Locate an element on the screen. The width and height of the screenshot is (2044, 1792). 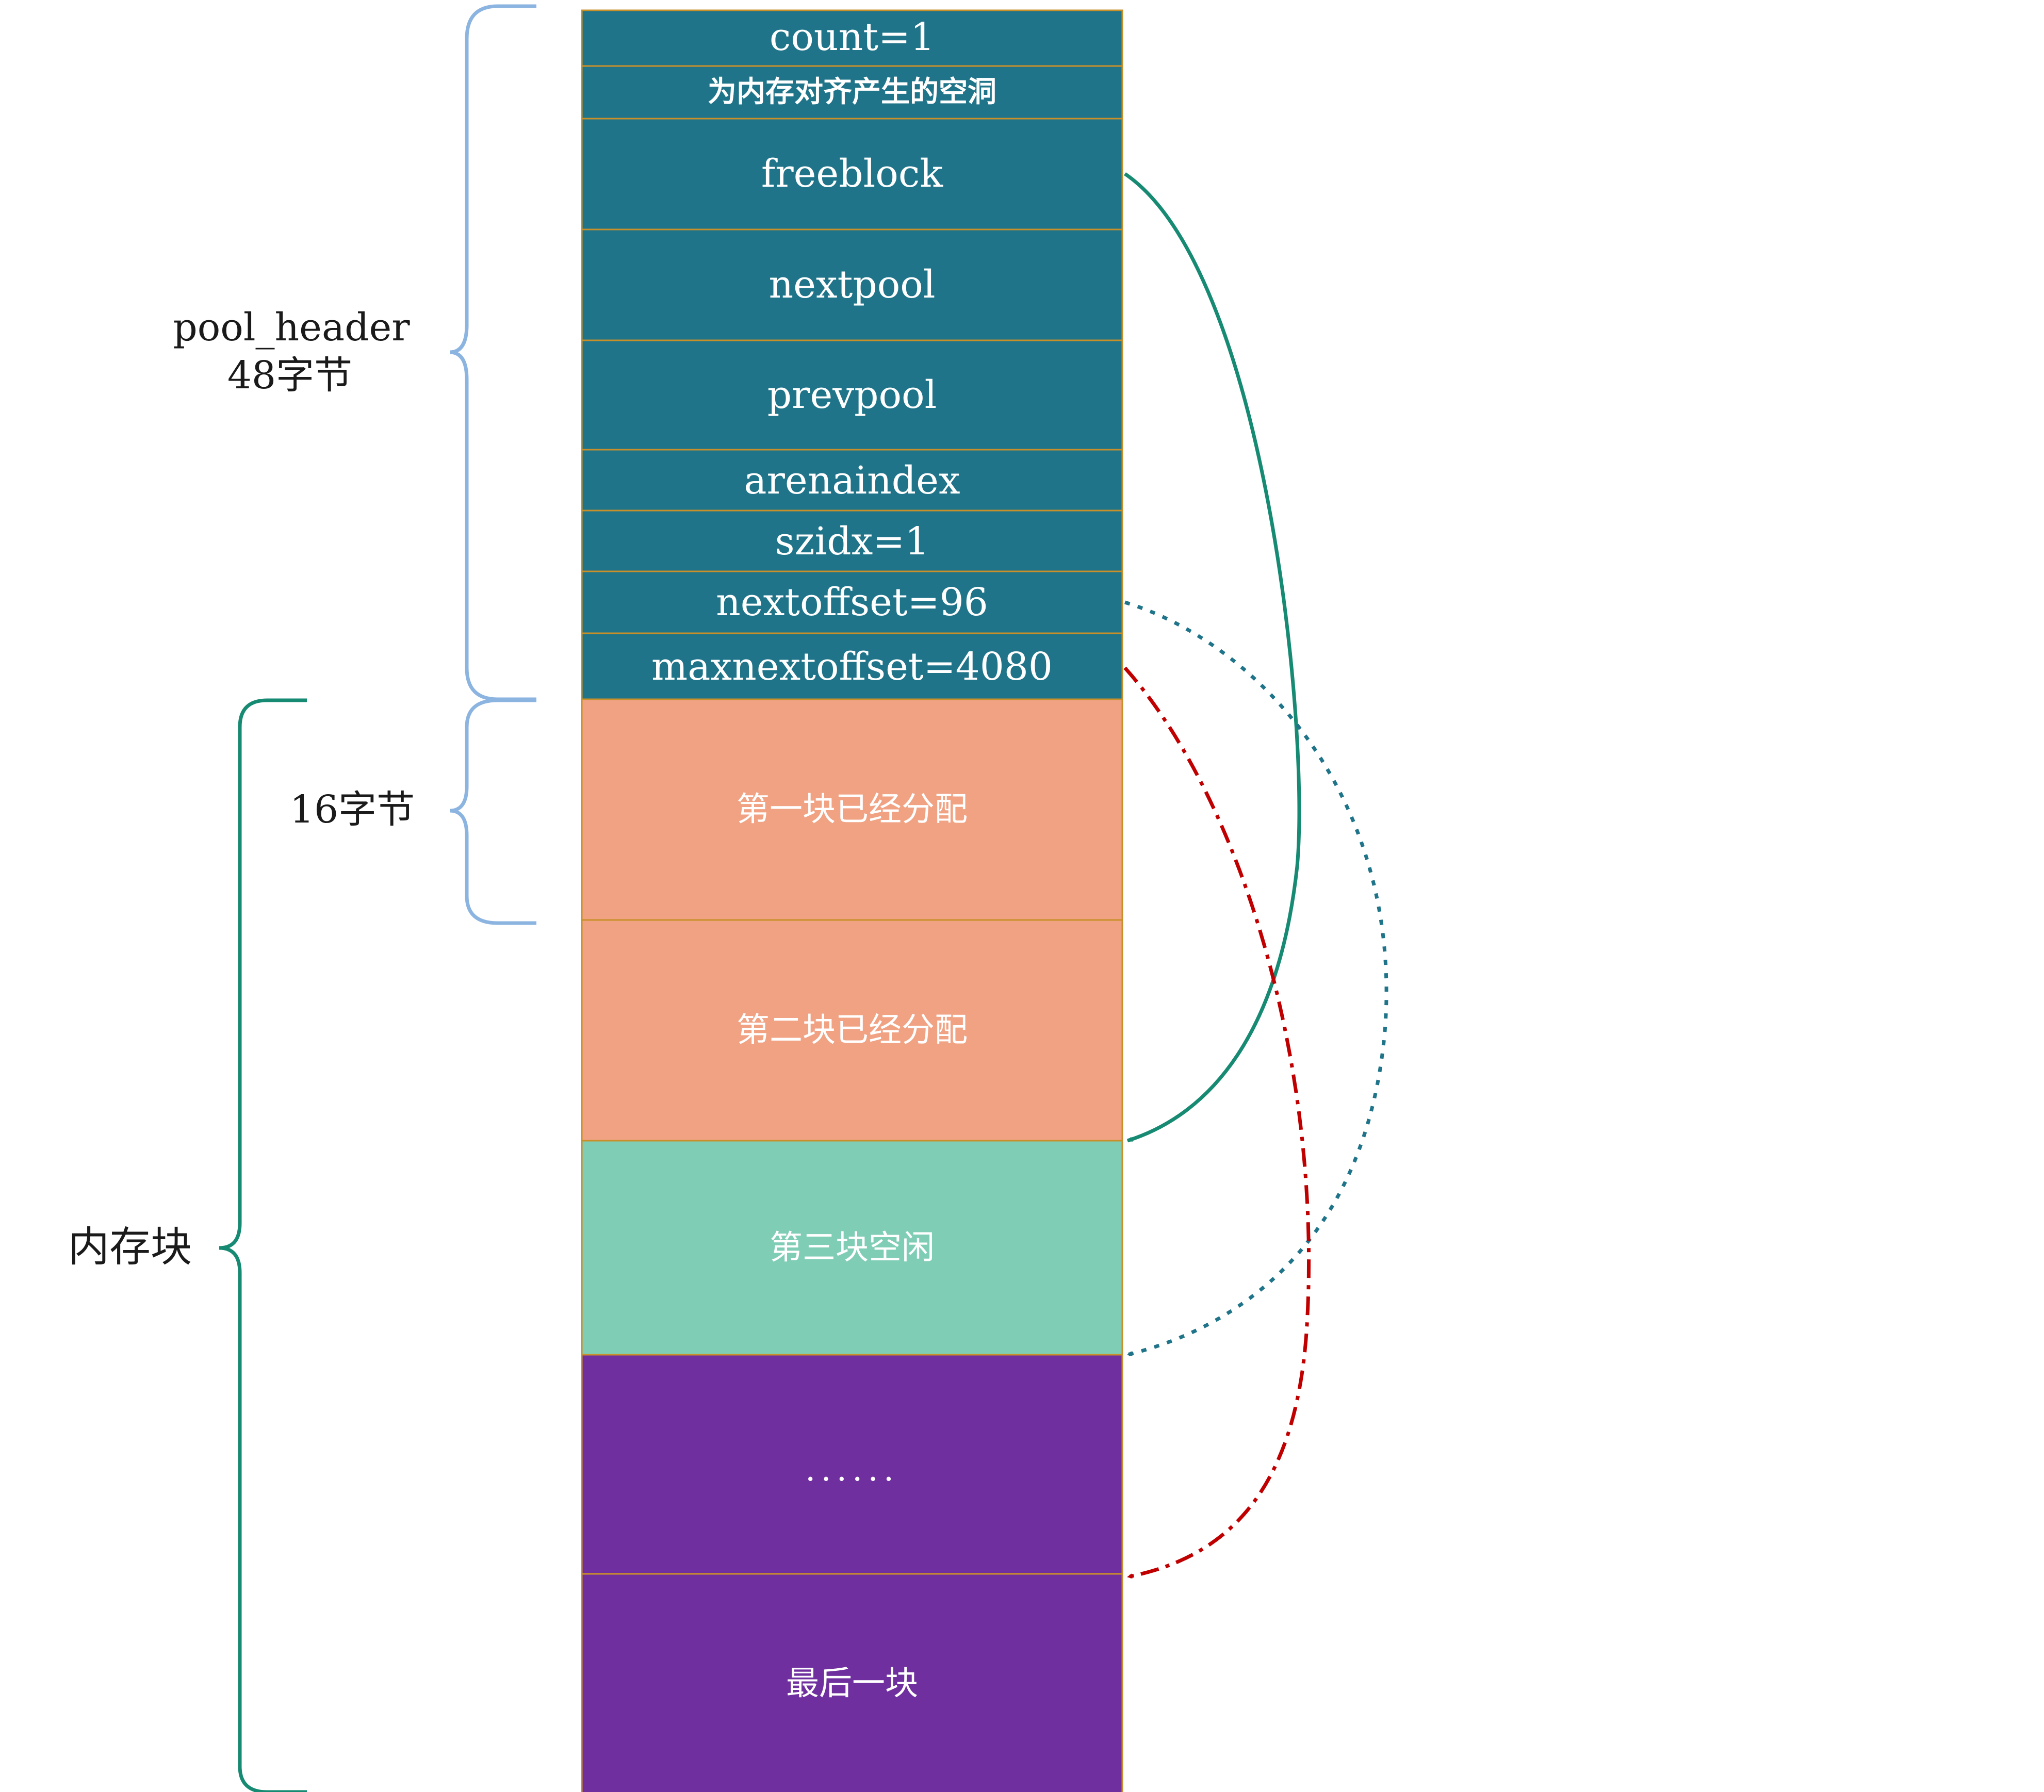
pointer-arrows is located at coordinates (1255, 875).